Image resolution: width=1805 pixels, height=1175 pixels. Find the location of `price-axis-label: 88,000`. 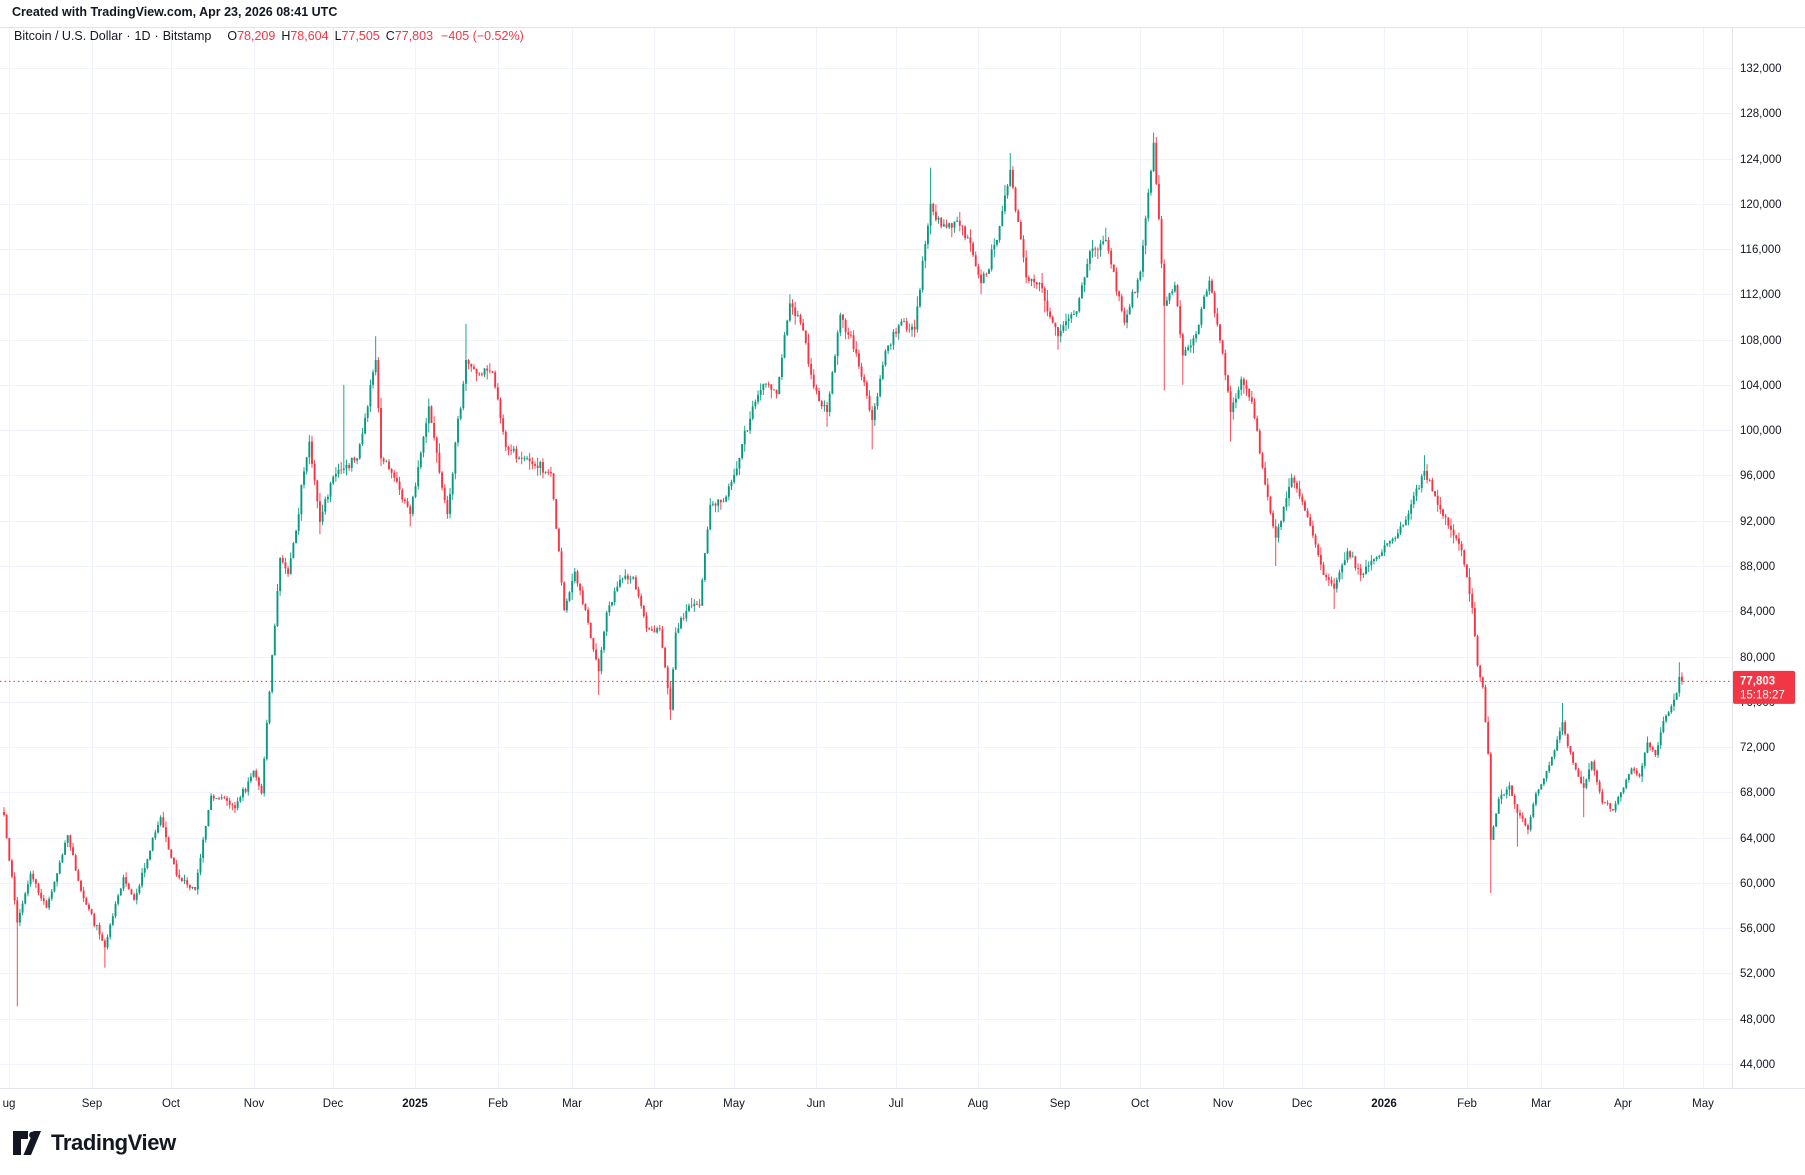

price-axis-label: 88,000 is located at coordinates (1757, 567).